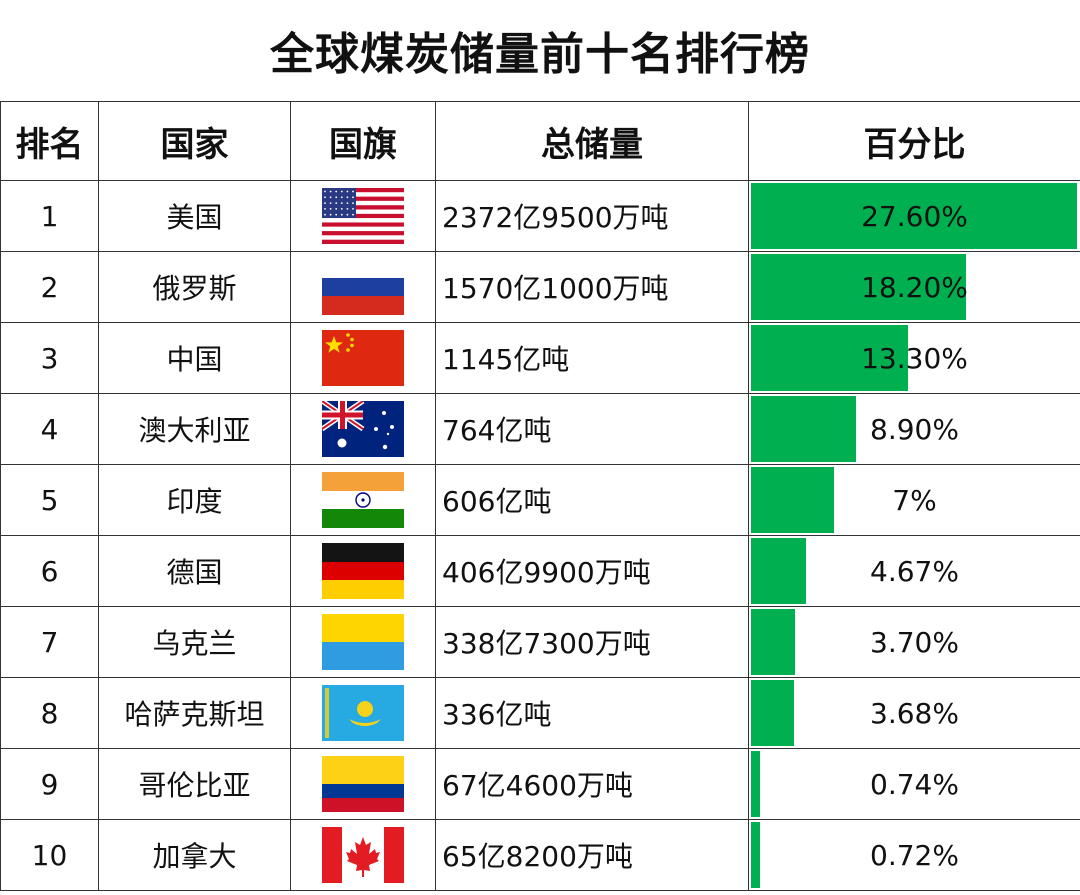  I want to click on percent-cell: 0.74%, so click(914, 784).